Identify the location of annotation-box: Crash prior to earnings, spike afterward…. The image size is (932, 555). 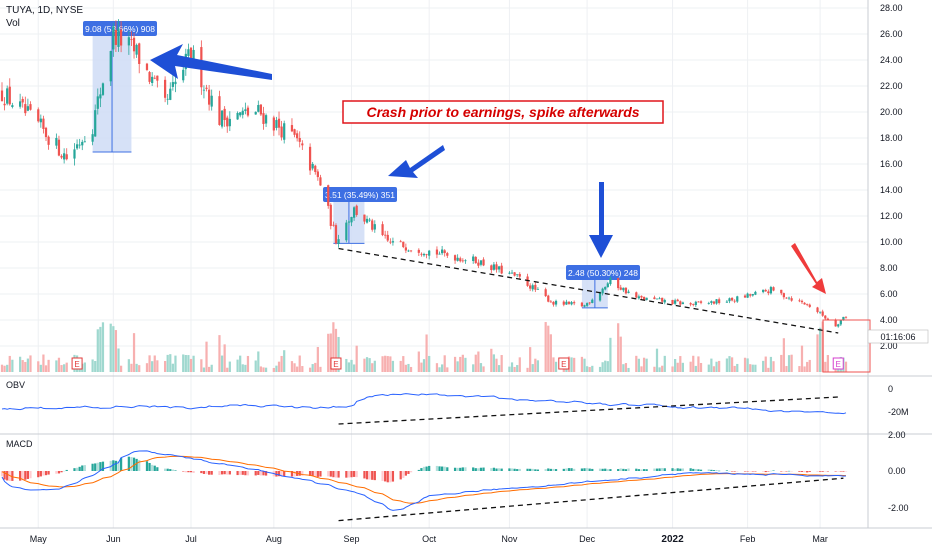
(503, 112).